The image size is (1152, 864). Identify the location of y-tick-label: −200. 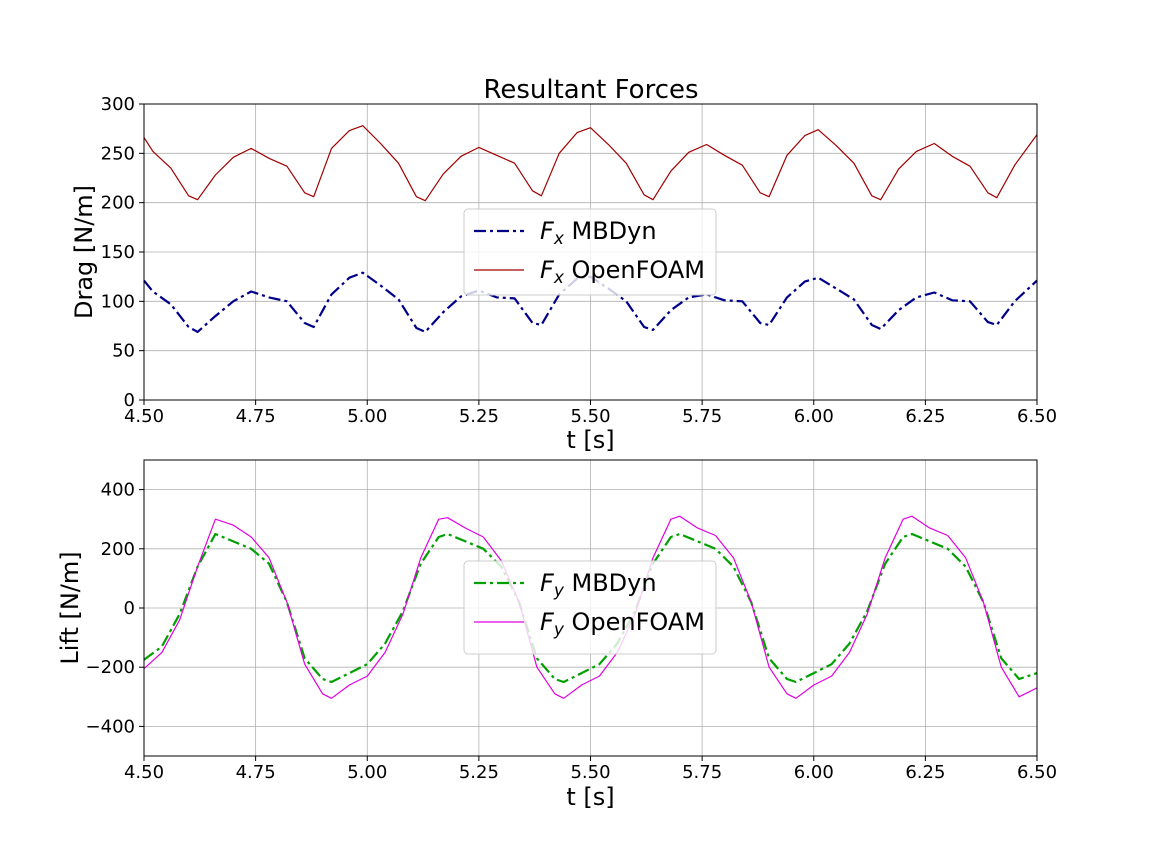
(110, 667).